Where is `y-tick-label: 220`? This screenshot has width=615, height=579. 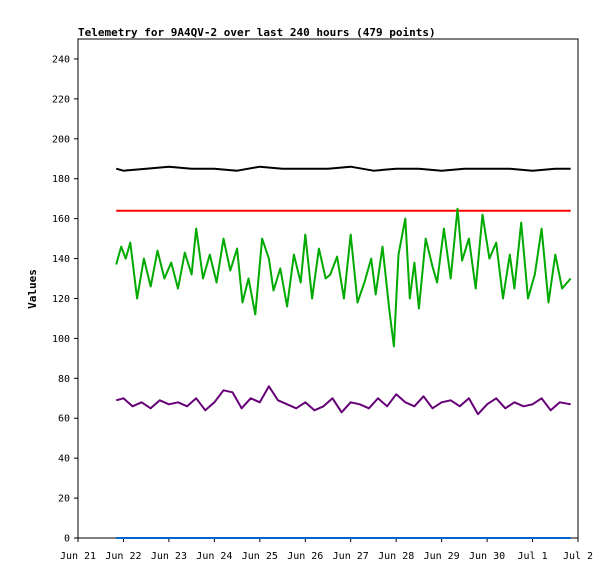
y-tick-label: 220 is located at coordinates (61, 99).